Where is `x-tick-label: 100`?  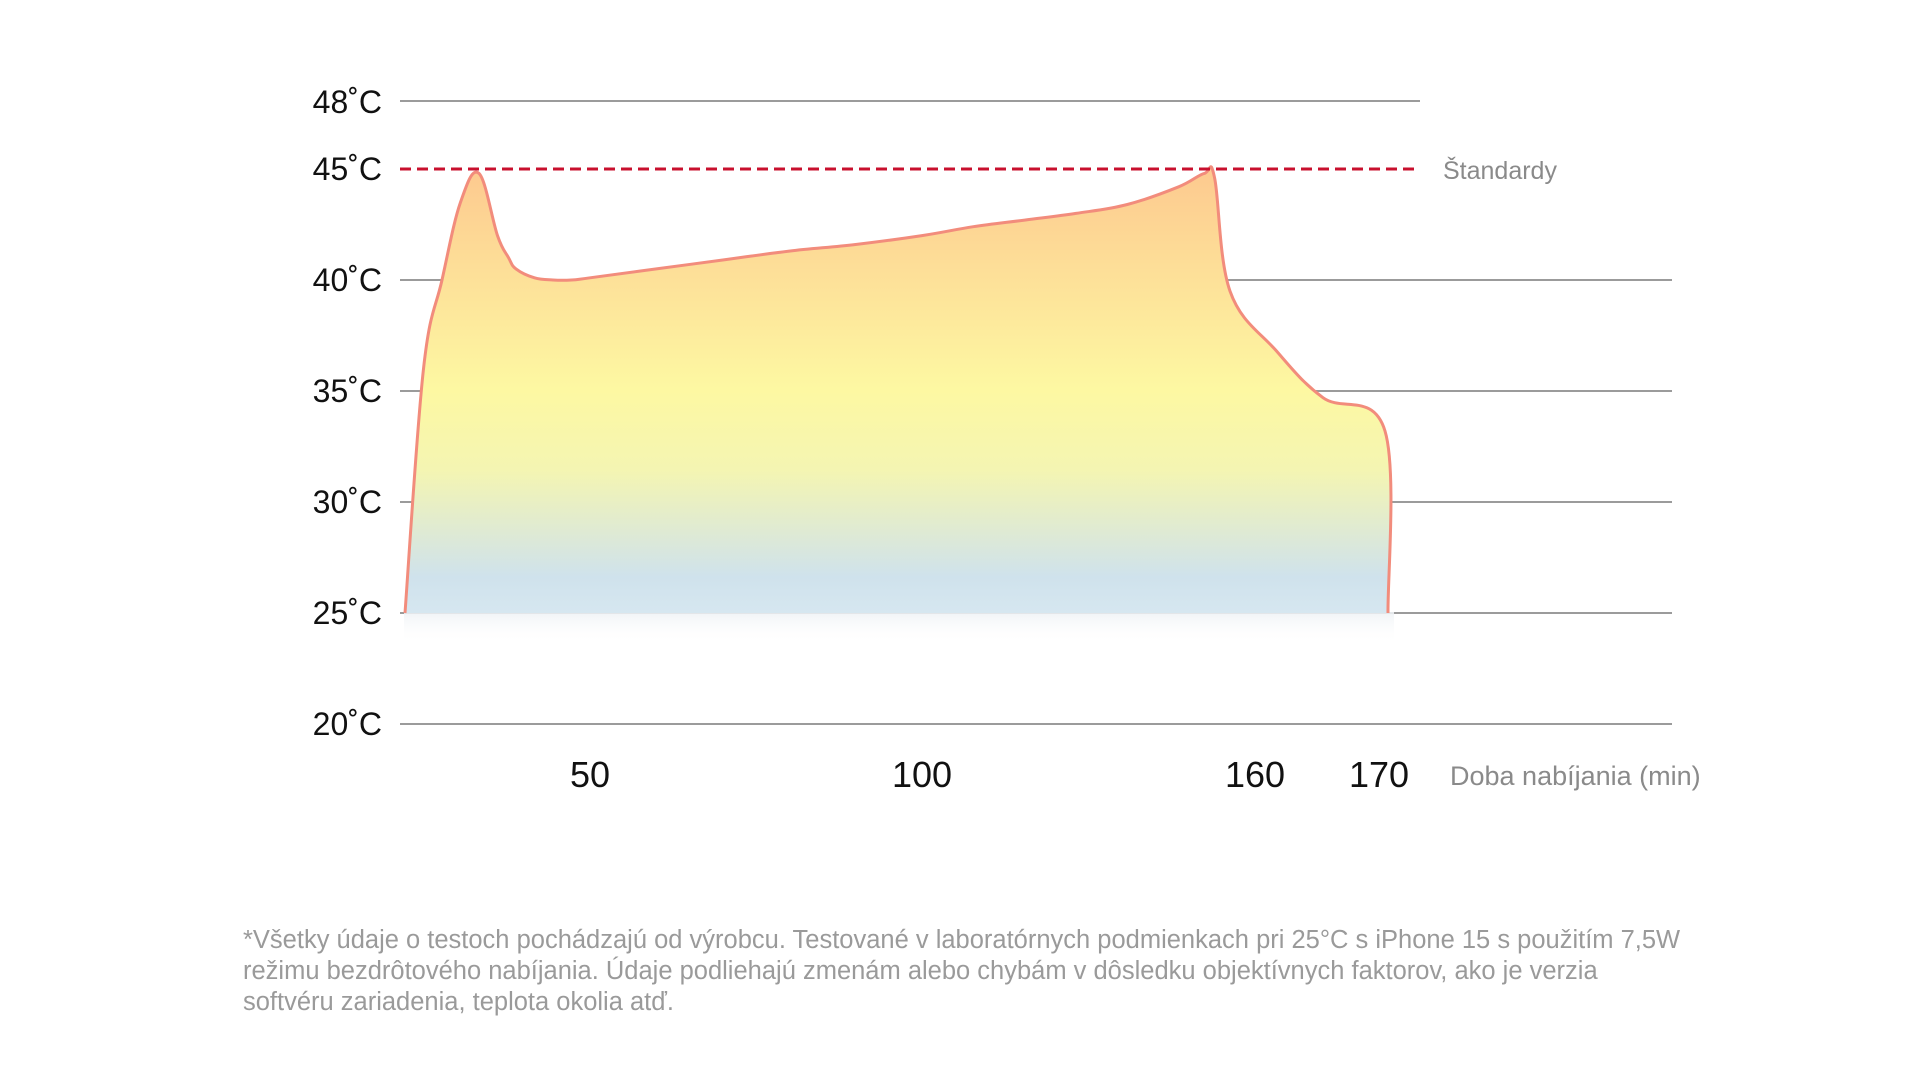 x-tick-label: 100 is located at coordinates (922, 774).